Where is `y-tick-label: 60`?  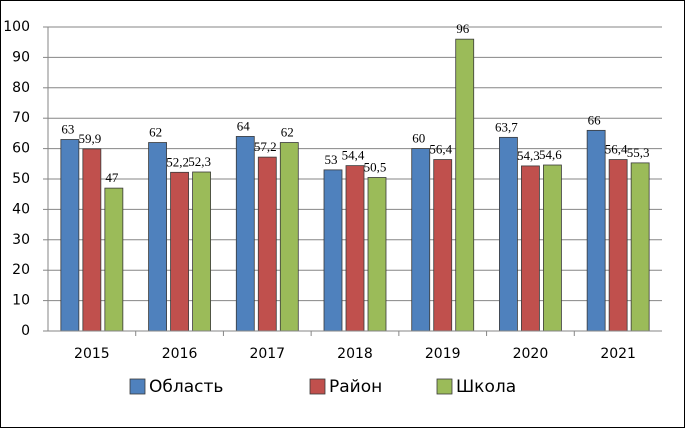
y-tick-label: 60 is located at coordinates (21, 149).